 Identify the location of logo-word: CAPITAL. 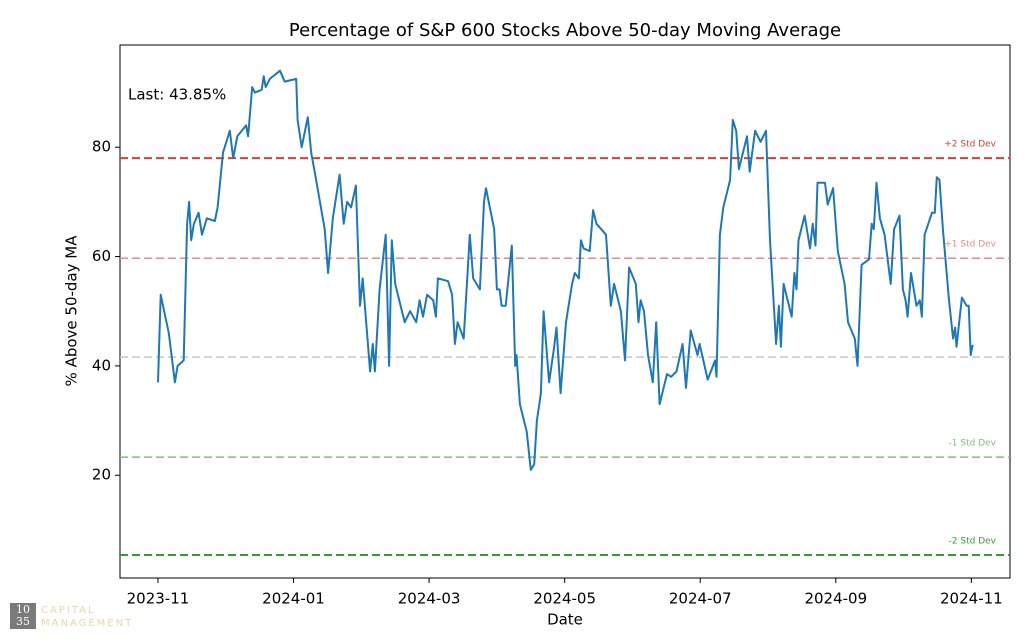
(68, 610).